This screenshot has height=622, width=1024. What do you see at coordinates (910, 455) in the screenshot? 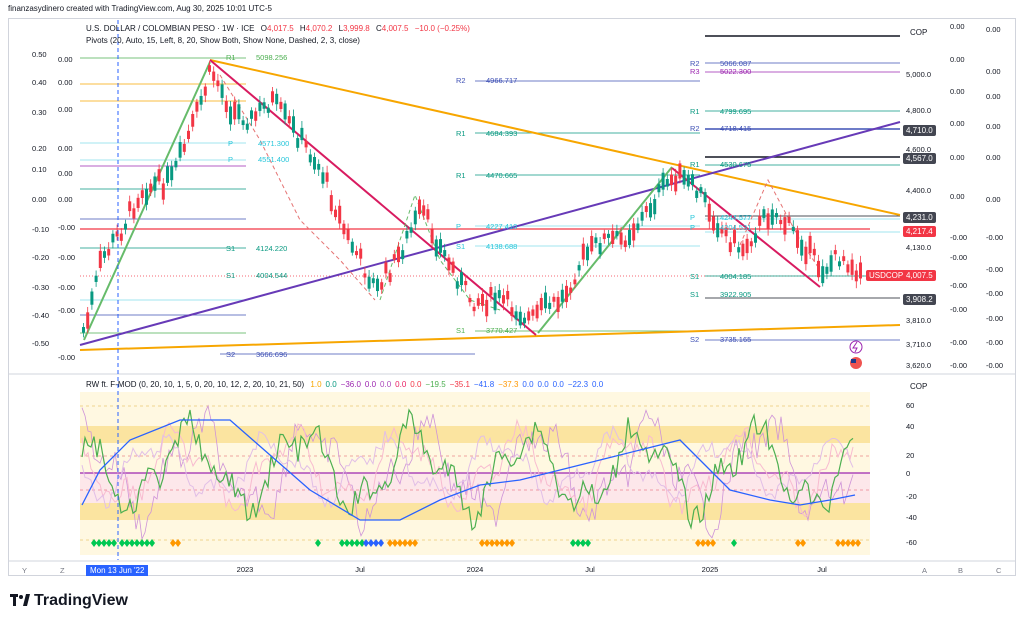
I see `indicator-axis-tick: 20` at bounding box center [910, 455].